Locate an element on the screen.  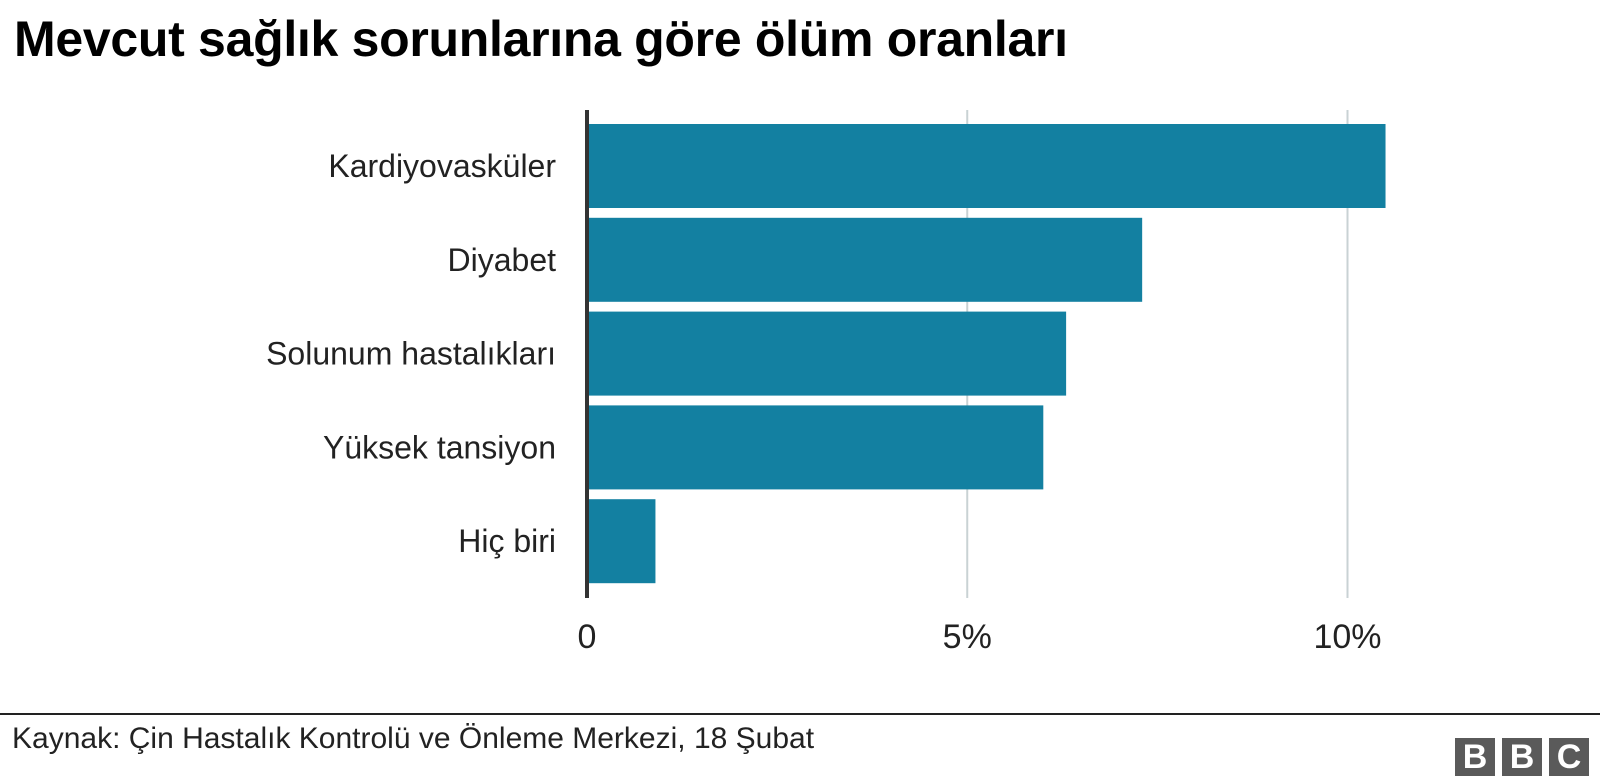
x-tick-label: 5% is located at coordinates (967, 637).